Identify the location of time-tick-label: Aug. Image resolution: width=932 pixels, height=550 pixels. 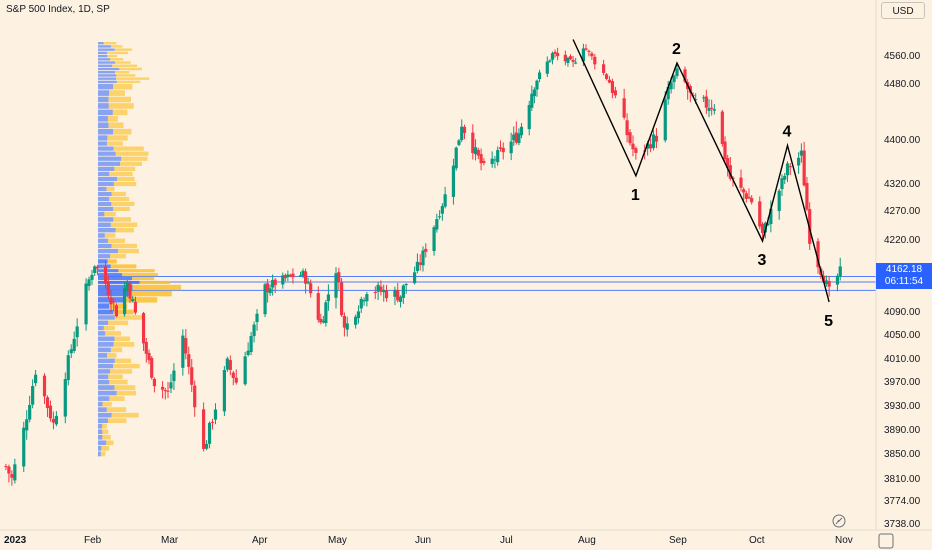
(587, 540).